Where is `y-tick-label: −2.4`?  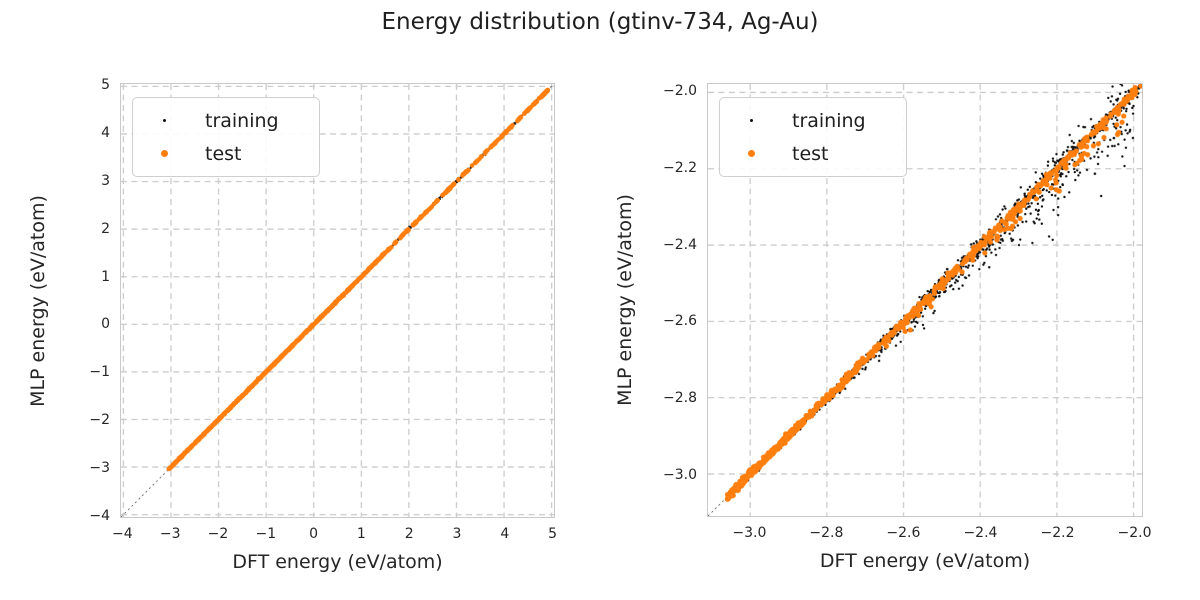 y-tick-label: −2.4 is located at coordinates (680, 244).